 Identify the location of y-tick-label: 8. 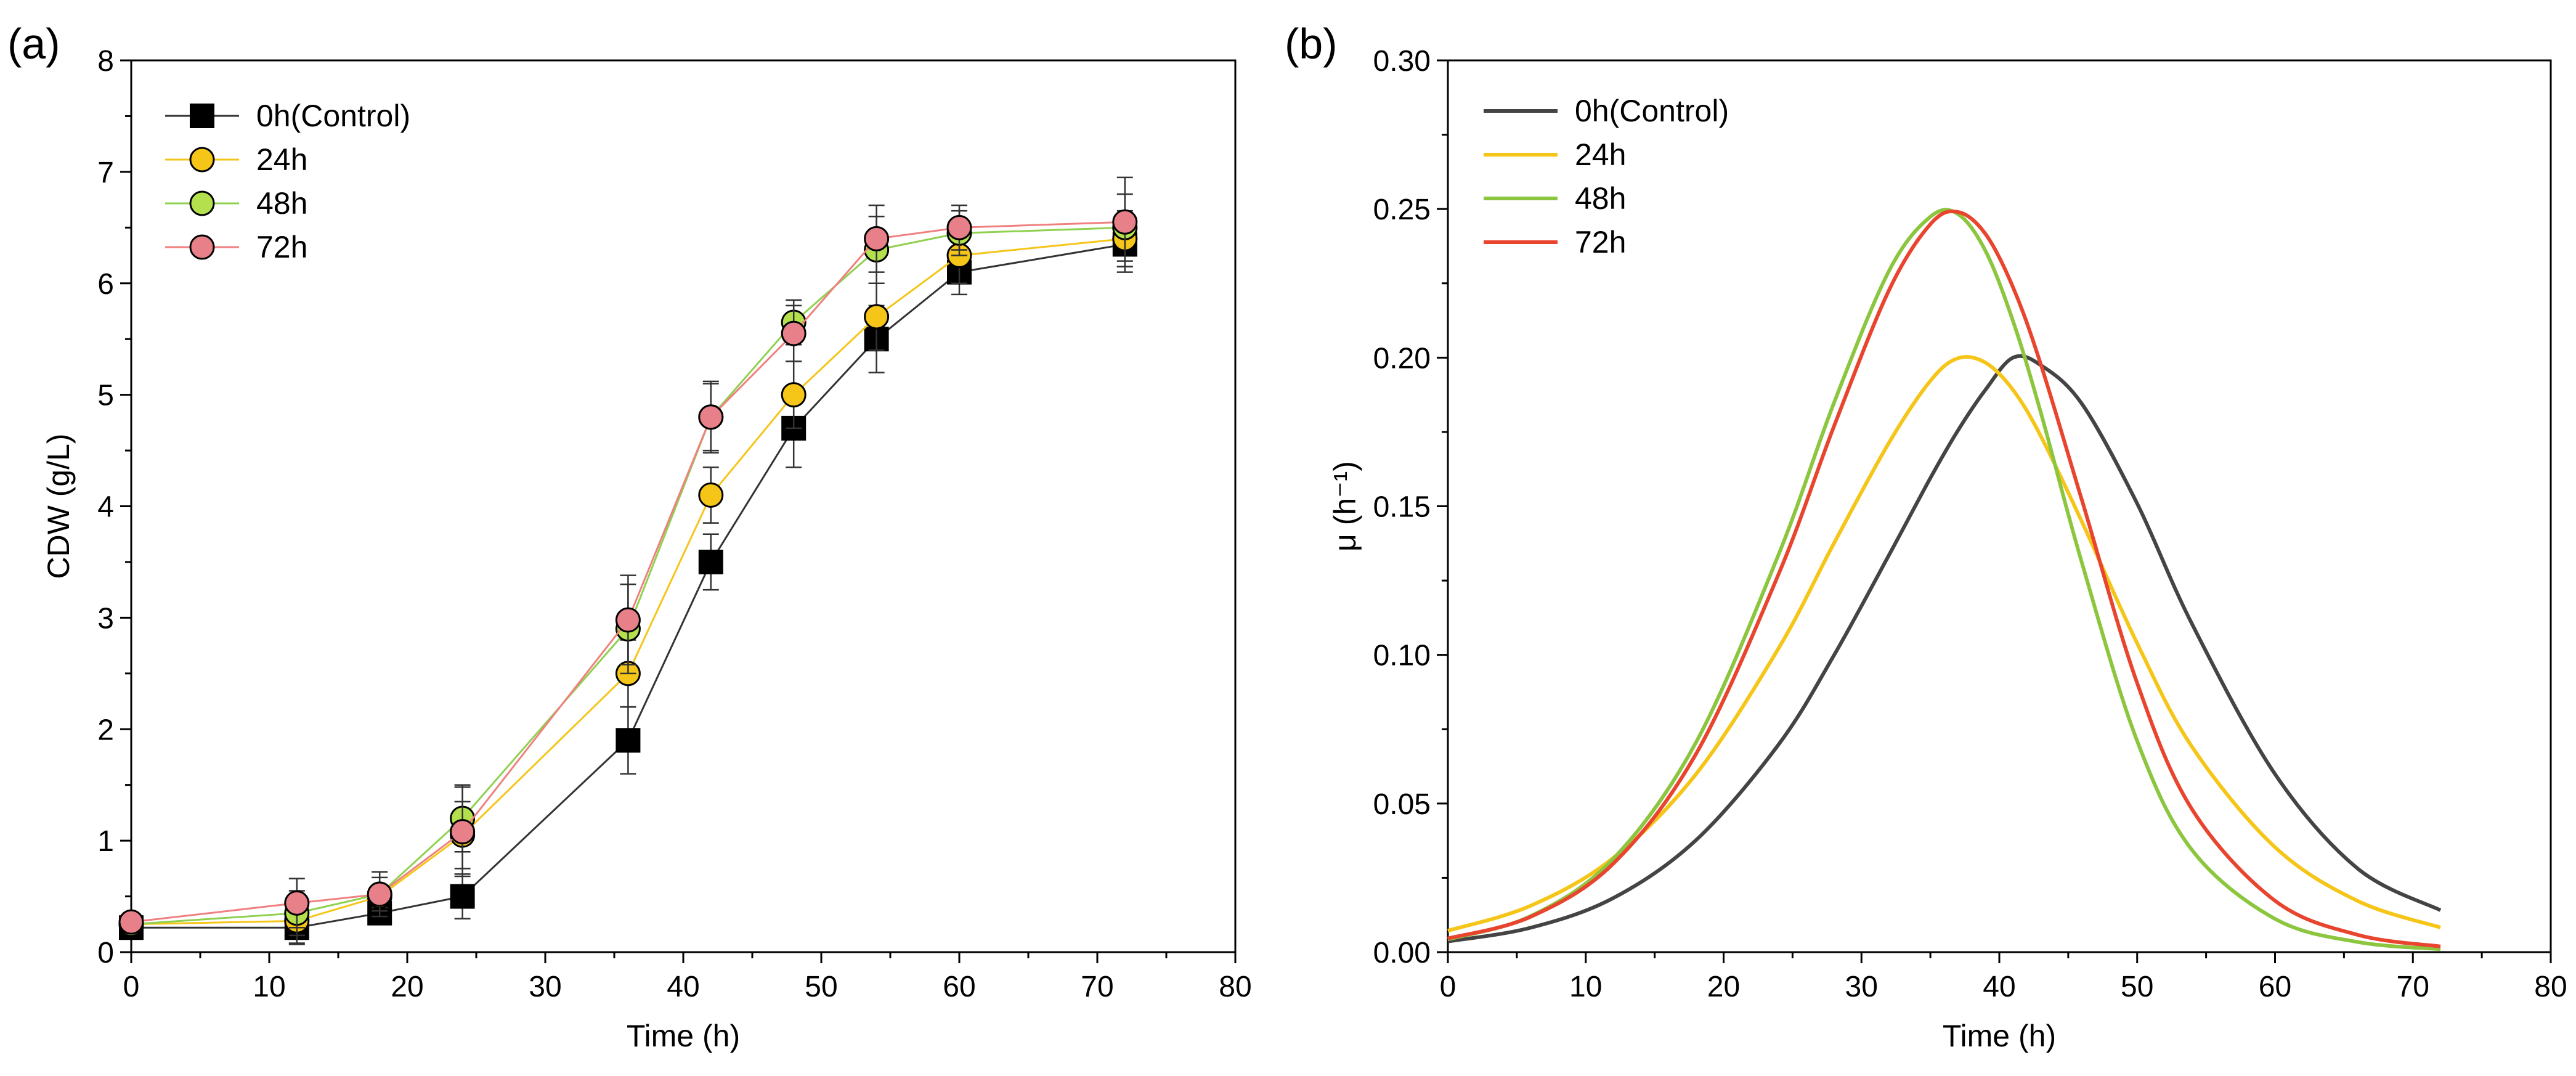
(105, 62).